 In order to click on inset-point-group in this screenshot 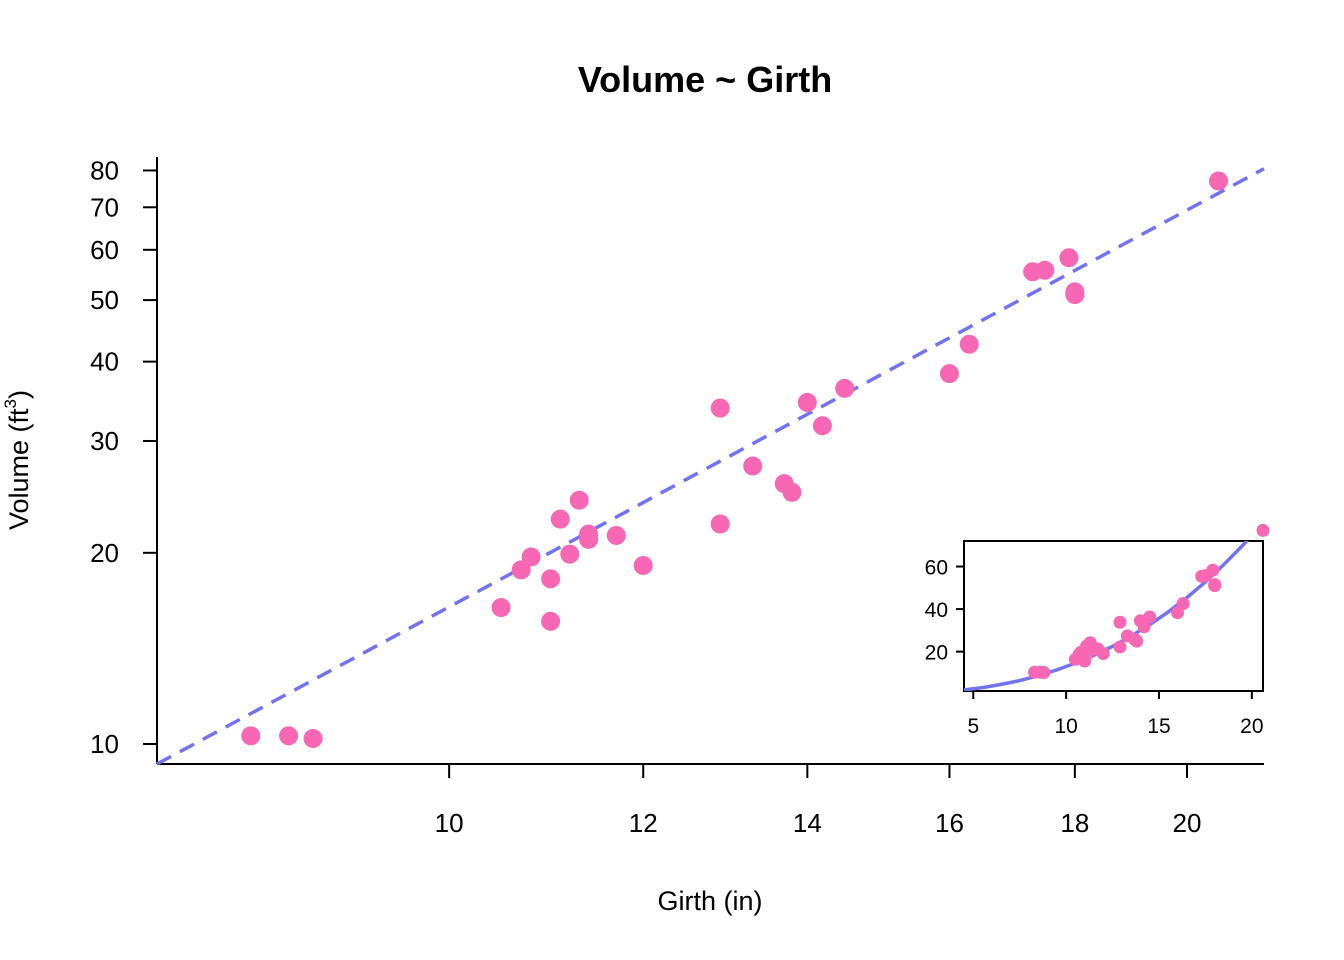, I will do `click(1149, 601)`.